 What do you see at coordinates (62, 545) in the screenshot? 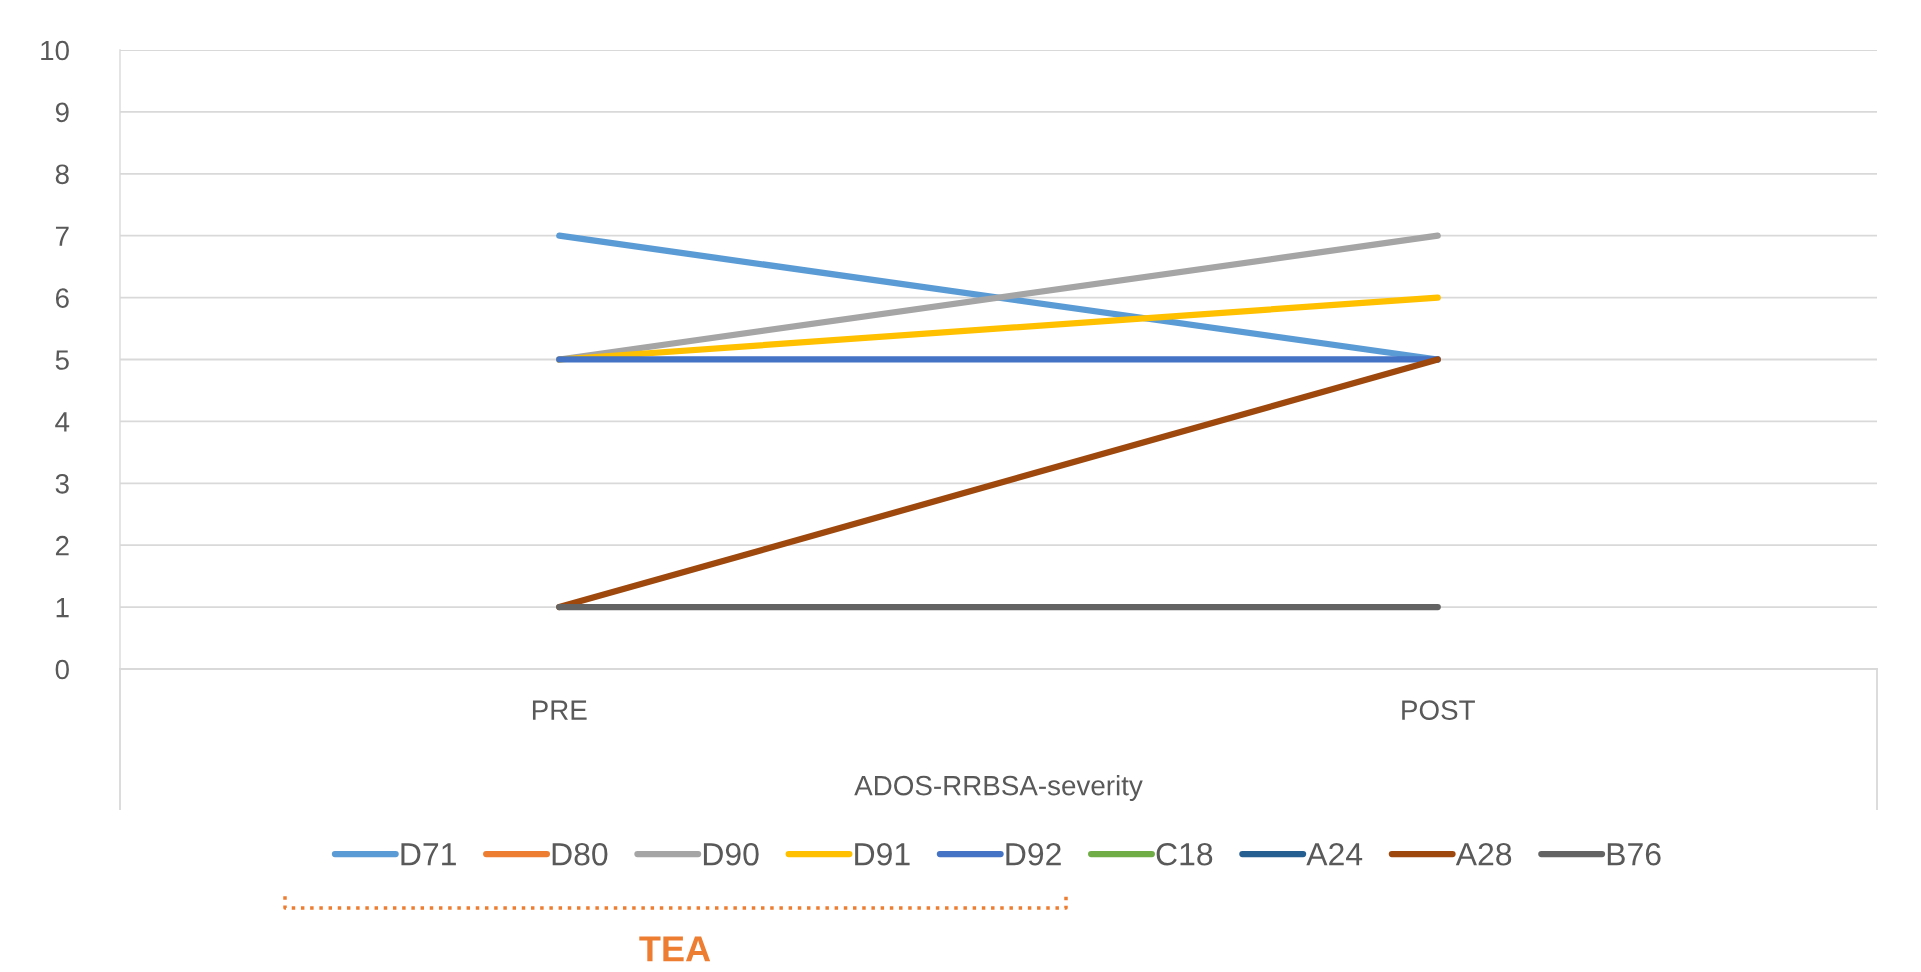
I see `y-tick-label: 2` at bounding box center [62, 545].